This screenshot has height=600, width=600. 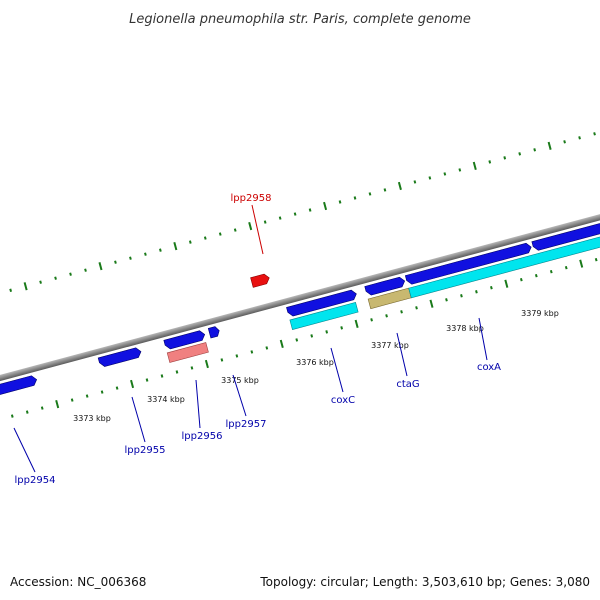 I want to click on accession-label: Accession: NC_006368, so click(x=78, y=582).